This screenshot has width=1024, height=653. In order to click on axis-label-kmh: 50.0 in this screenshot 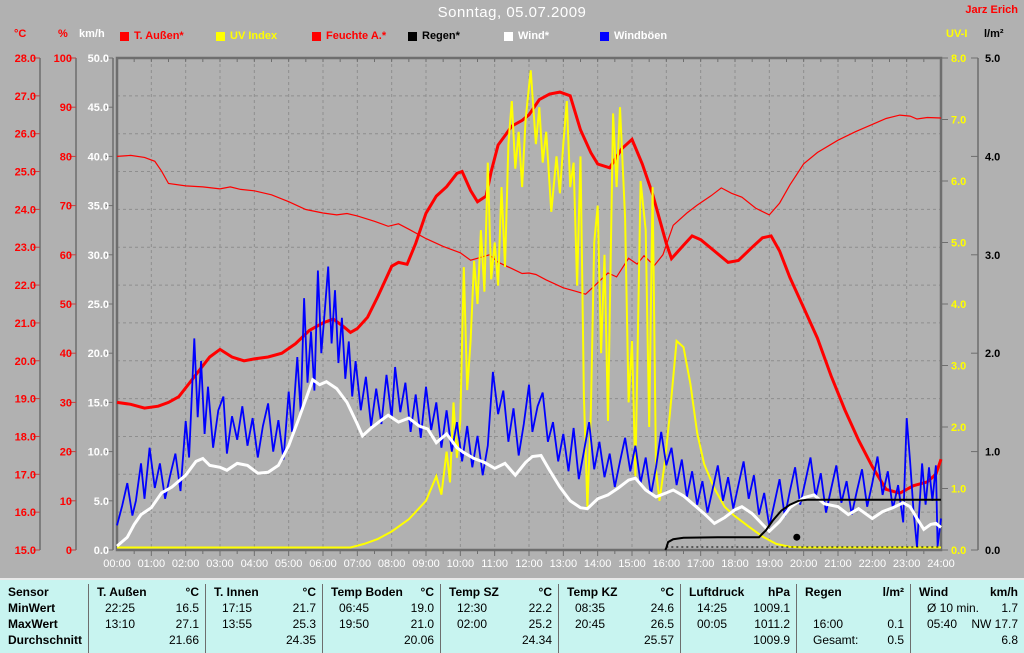, I will do `click(98, 59)`.